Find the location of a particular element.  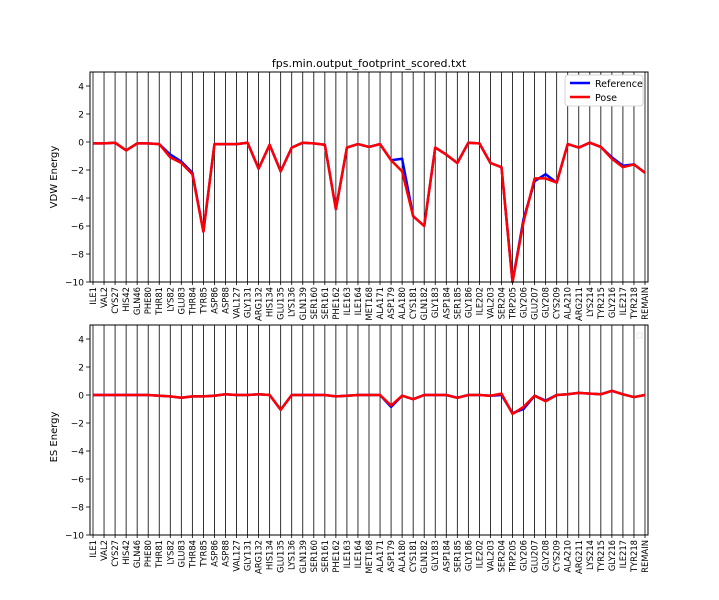

es-y-axis-label: ES Energy is located at coordinates (54, 436).